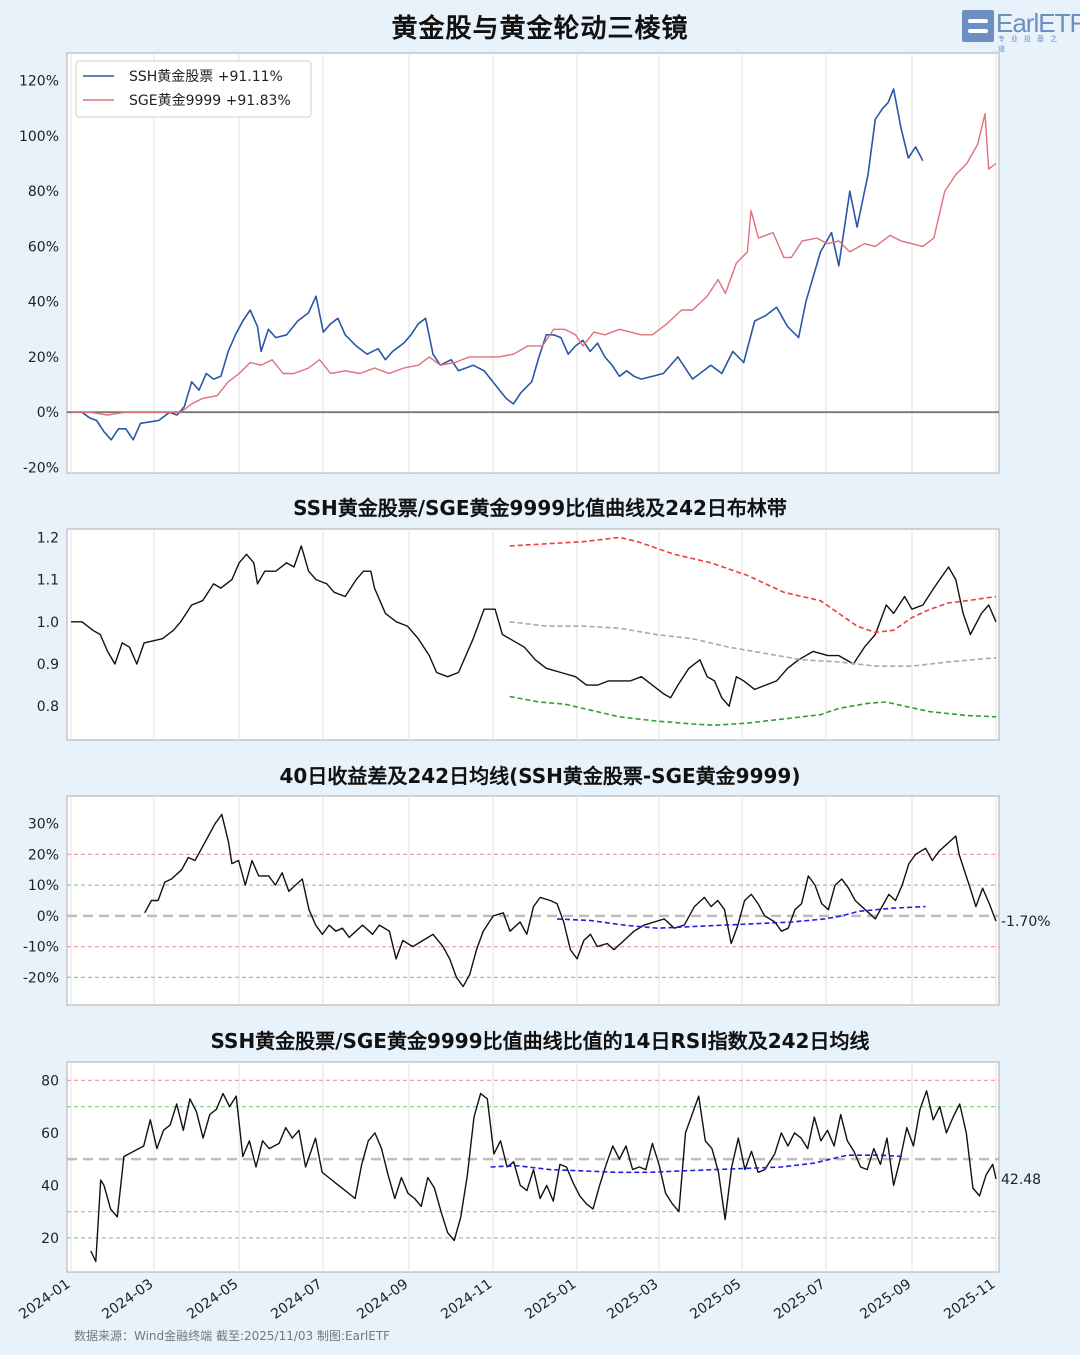 This screenshot has height=1355, width=1080. I want to click on chart-panel-3: 30% 20% 10% 0% -10% -20% -1.70%, so click(537, 900).